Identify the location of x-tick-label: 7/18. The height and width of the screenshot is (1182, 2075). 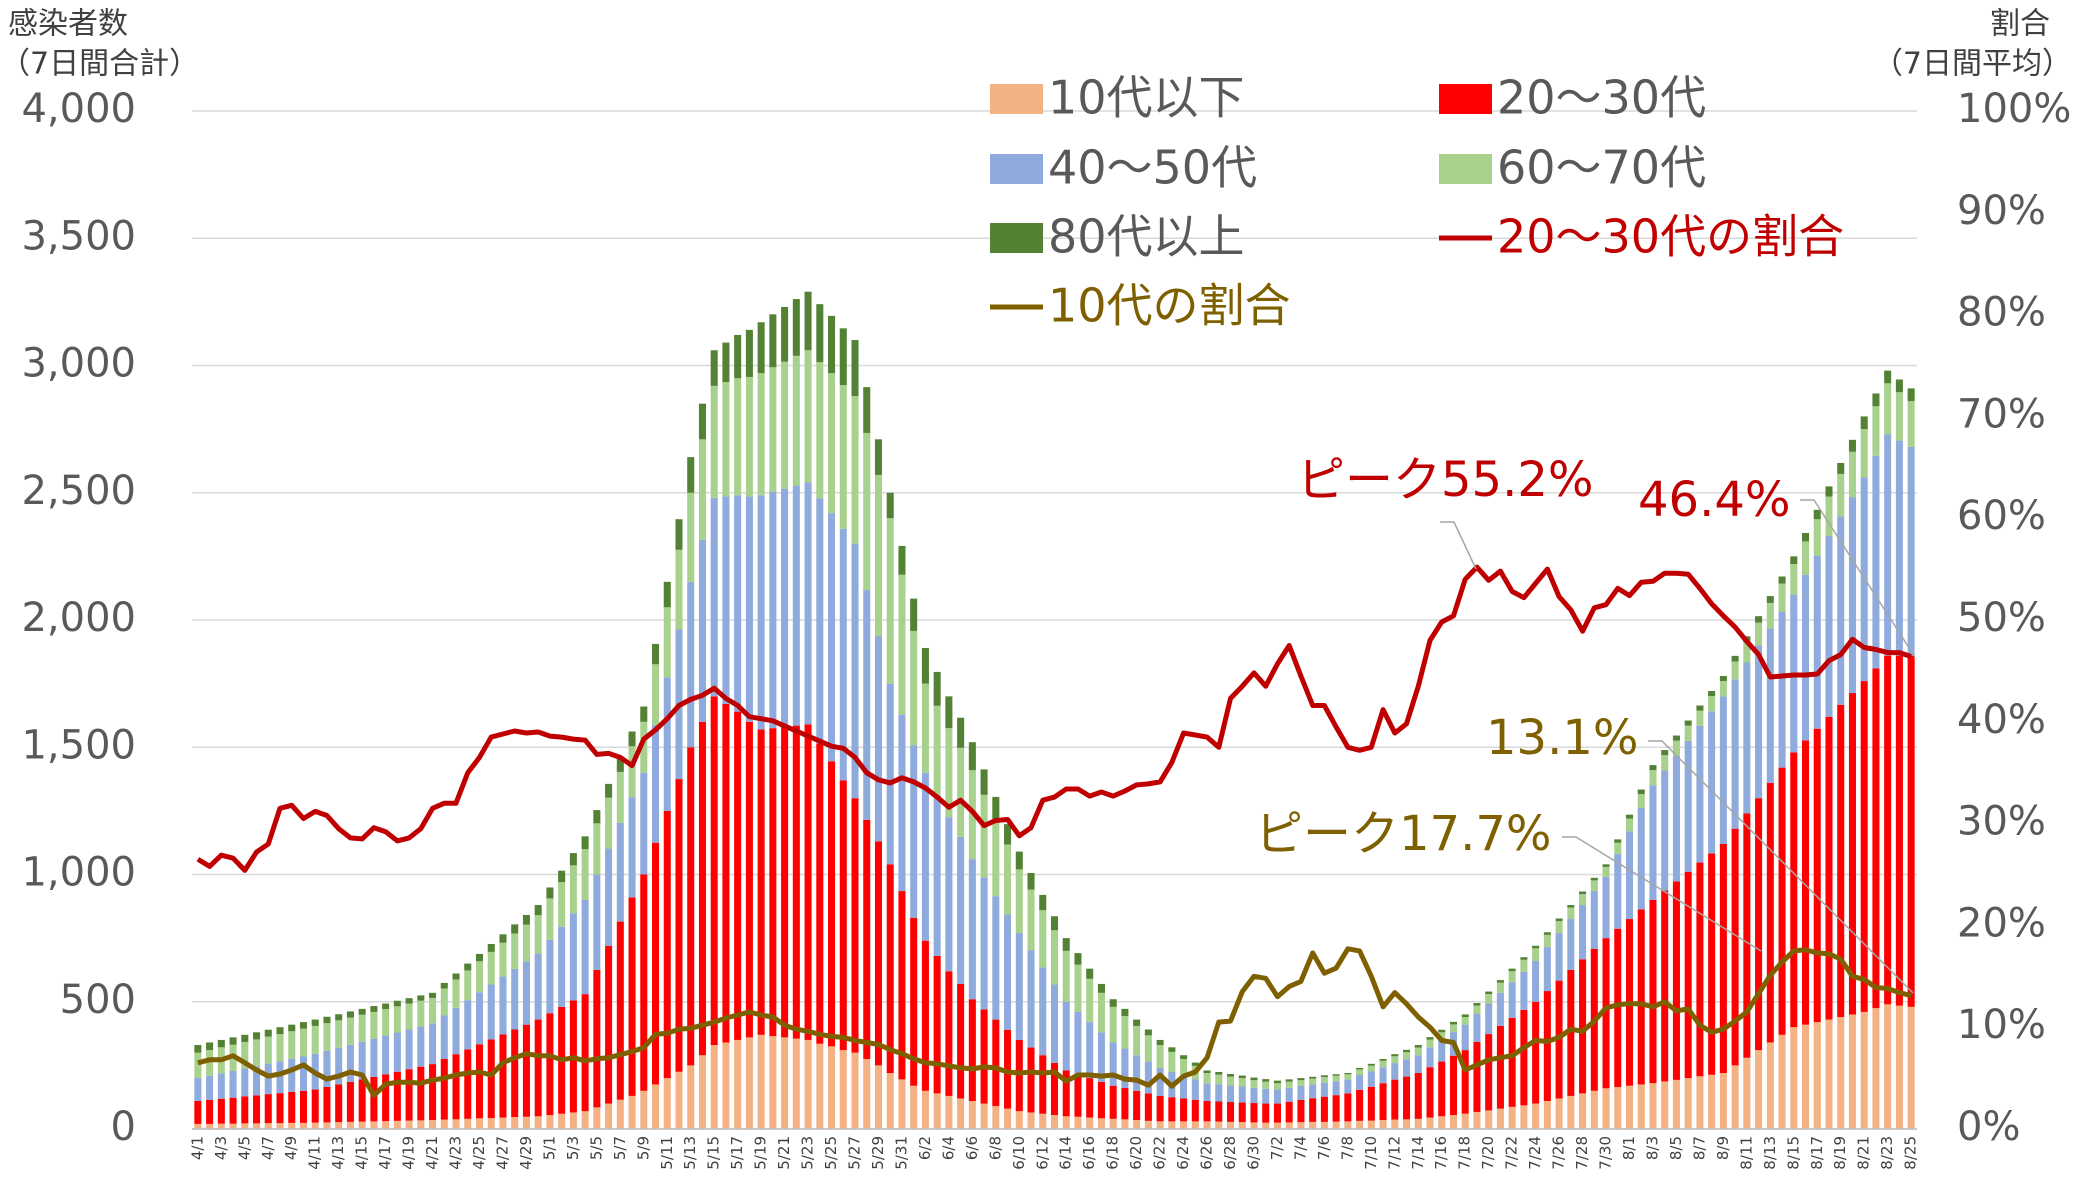
(1465, 1153).